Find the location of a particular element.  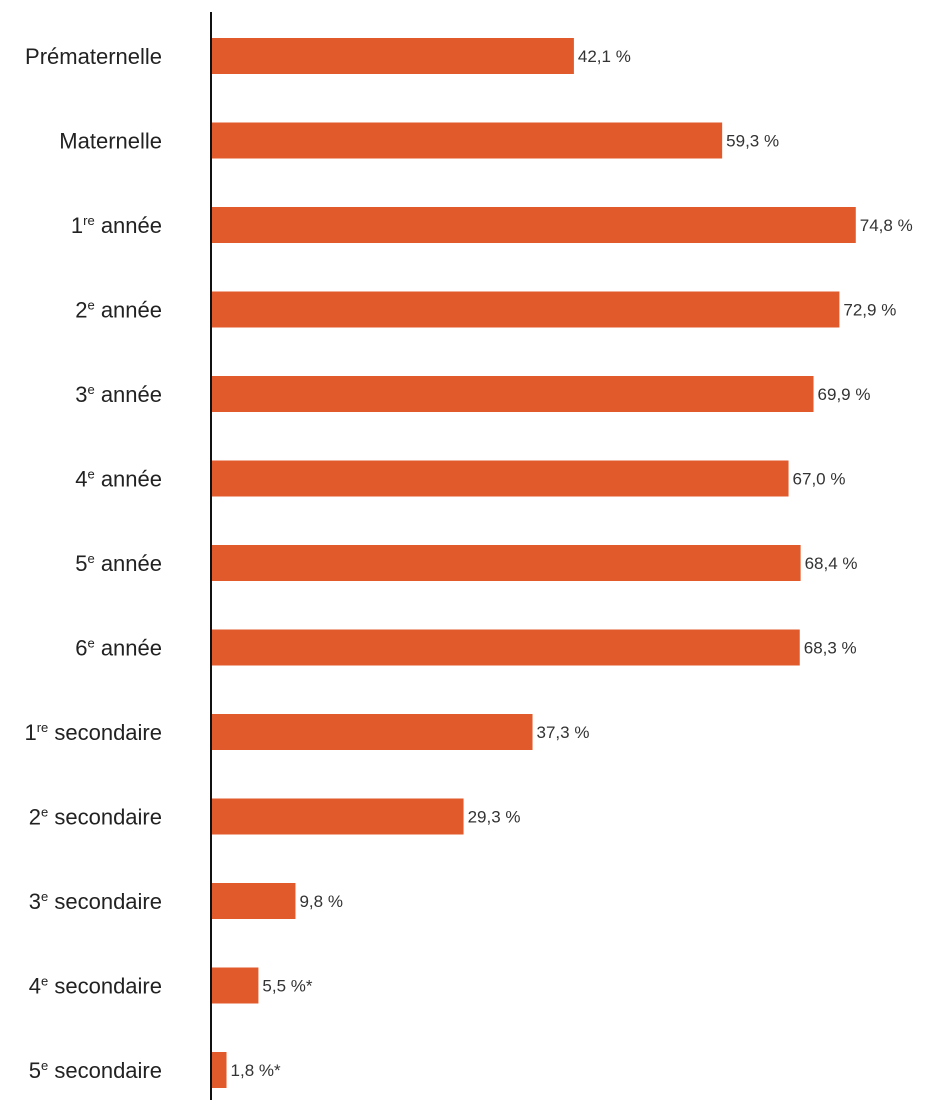

category-label: 5e secondaire is located at coordinates (95, 1070).